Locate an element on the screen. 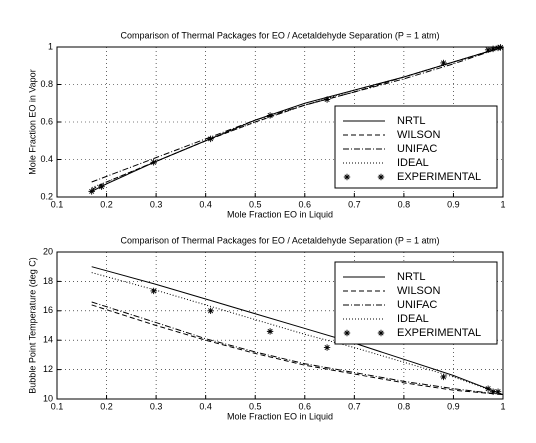 This screenshot has height=443, width=536. y-tick-label: 0.4 is located at coordinates (46, 159).